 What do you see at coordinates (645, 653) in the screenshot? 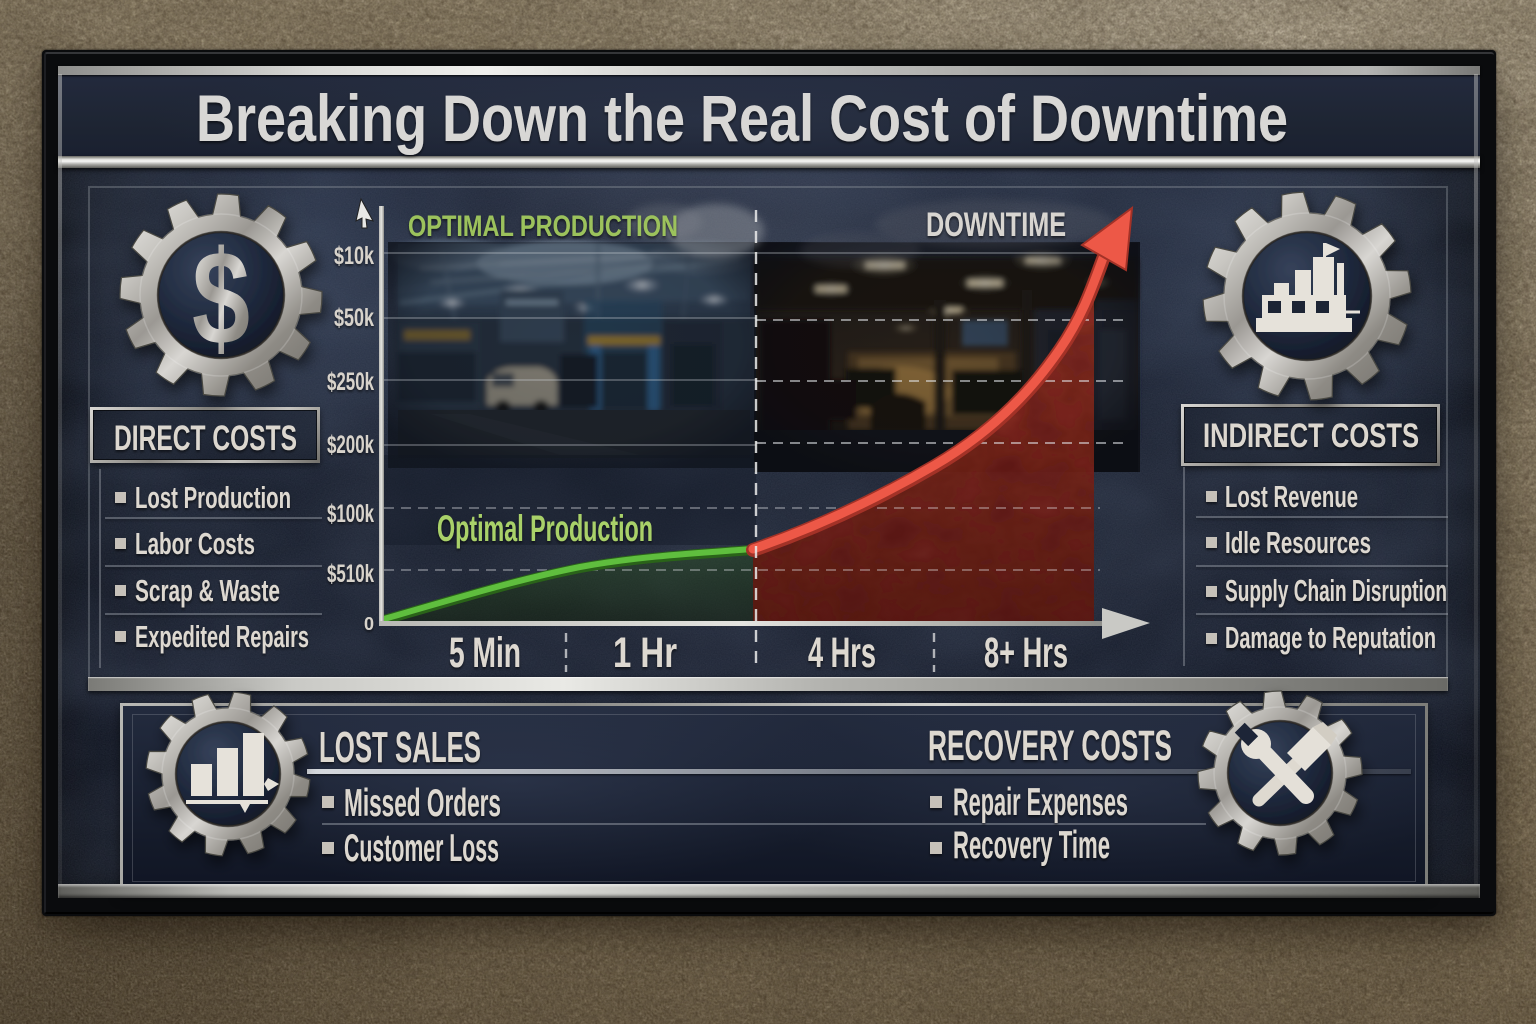
I see `svg-text: 1 Hr` at bounding box center [645, 653].